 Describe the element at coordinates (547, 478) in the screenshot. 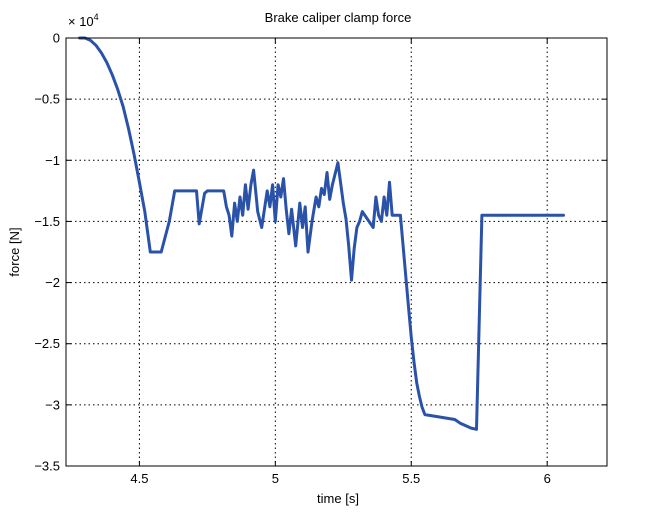

I see `x-tick-label: 6` at that location.